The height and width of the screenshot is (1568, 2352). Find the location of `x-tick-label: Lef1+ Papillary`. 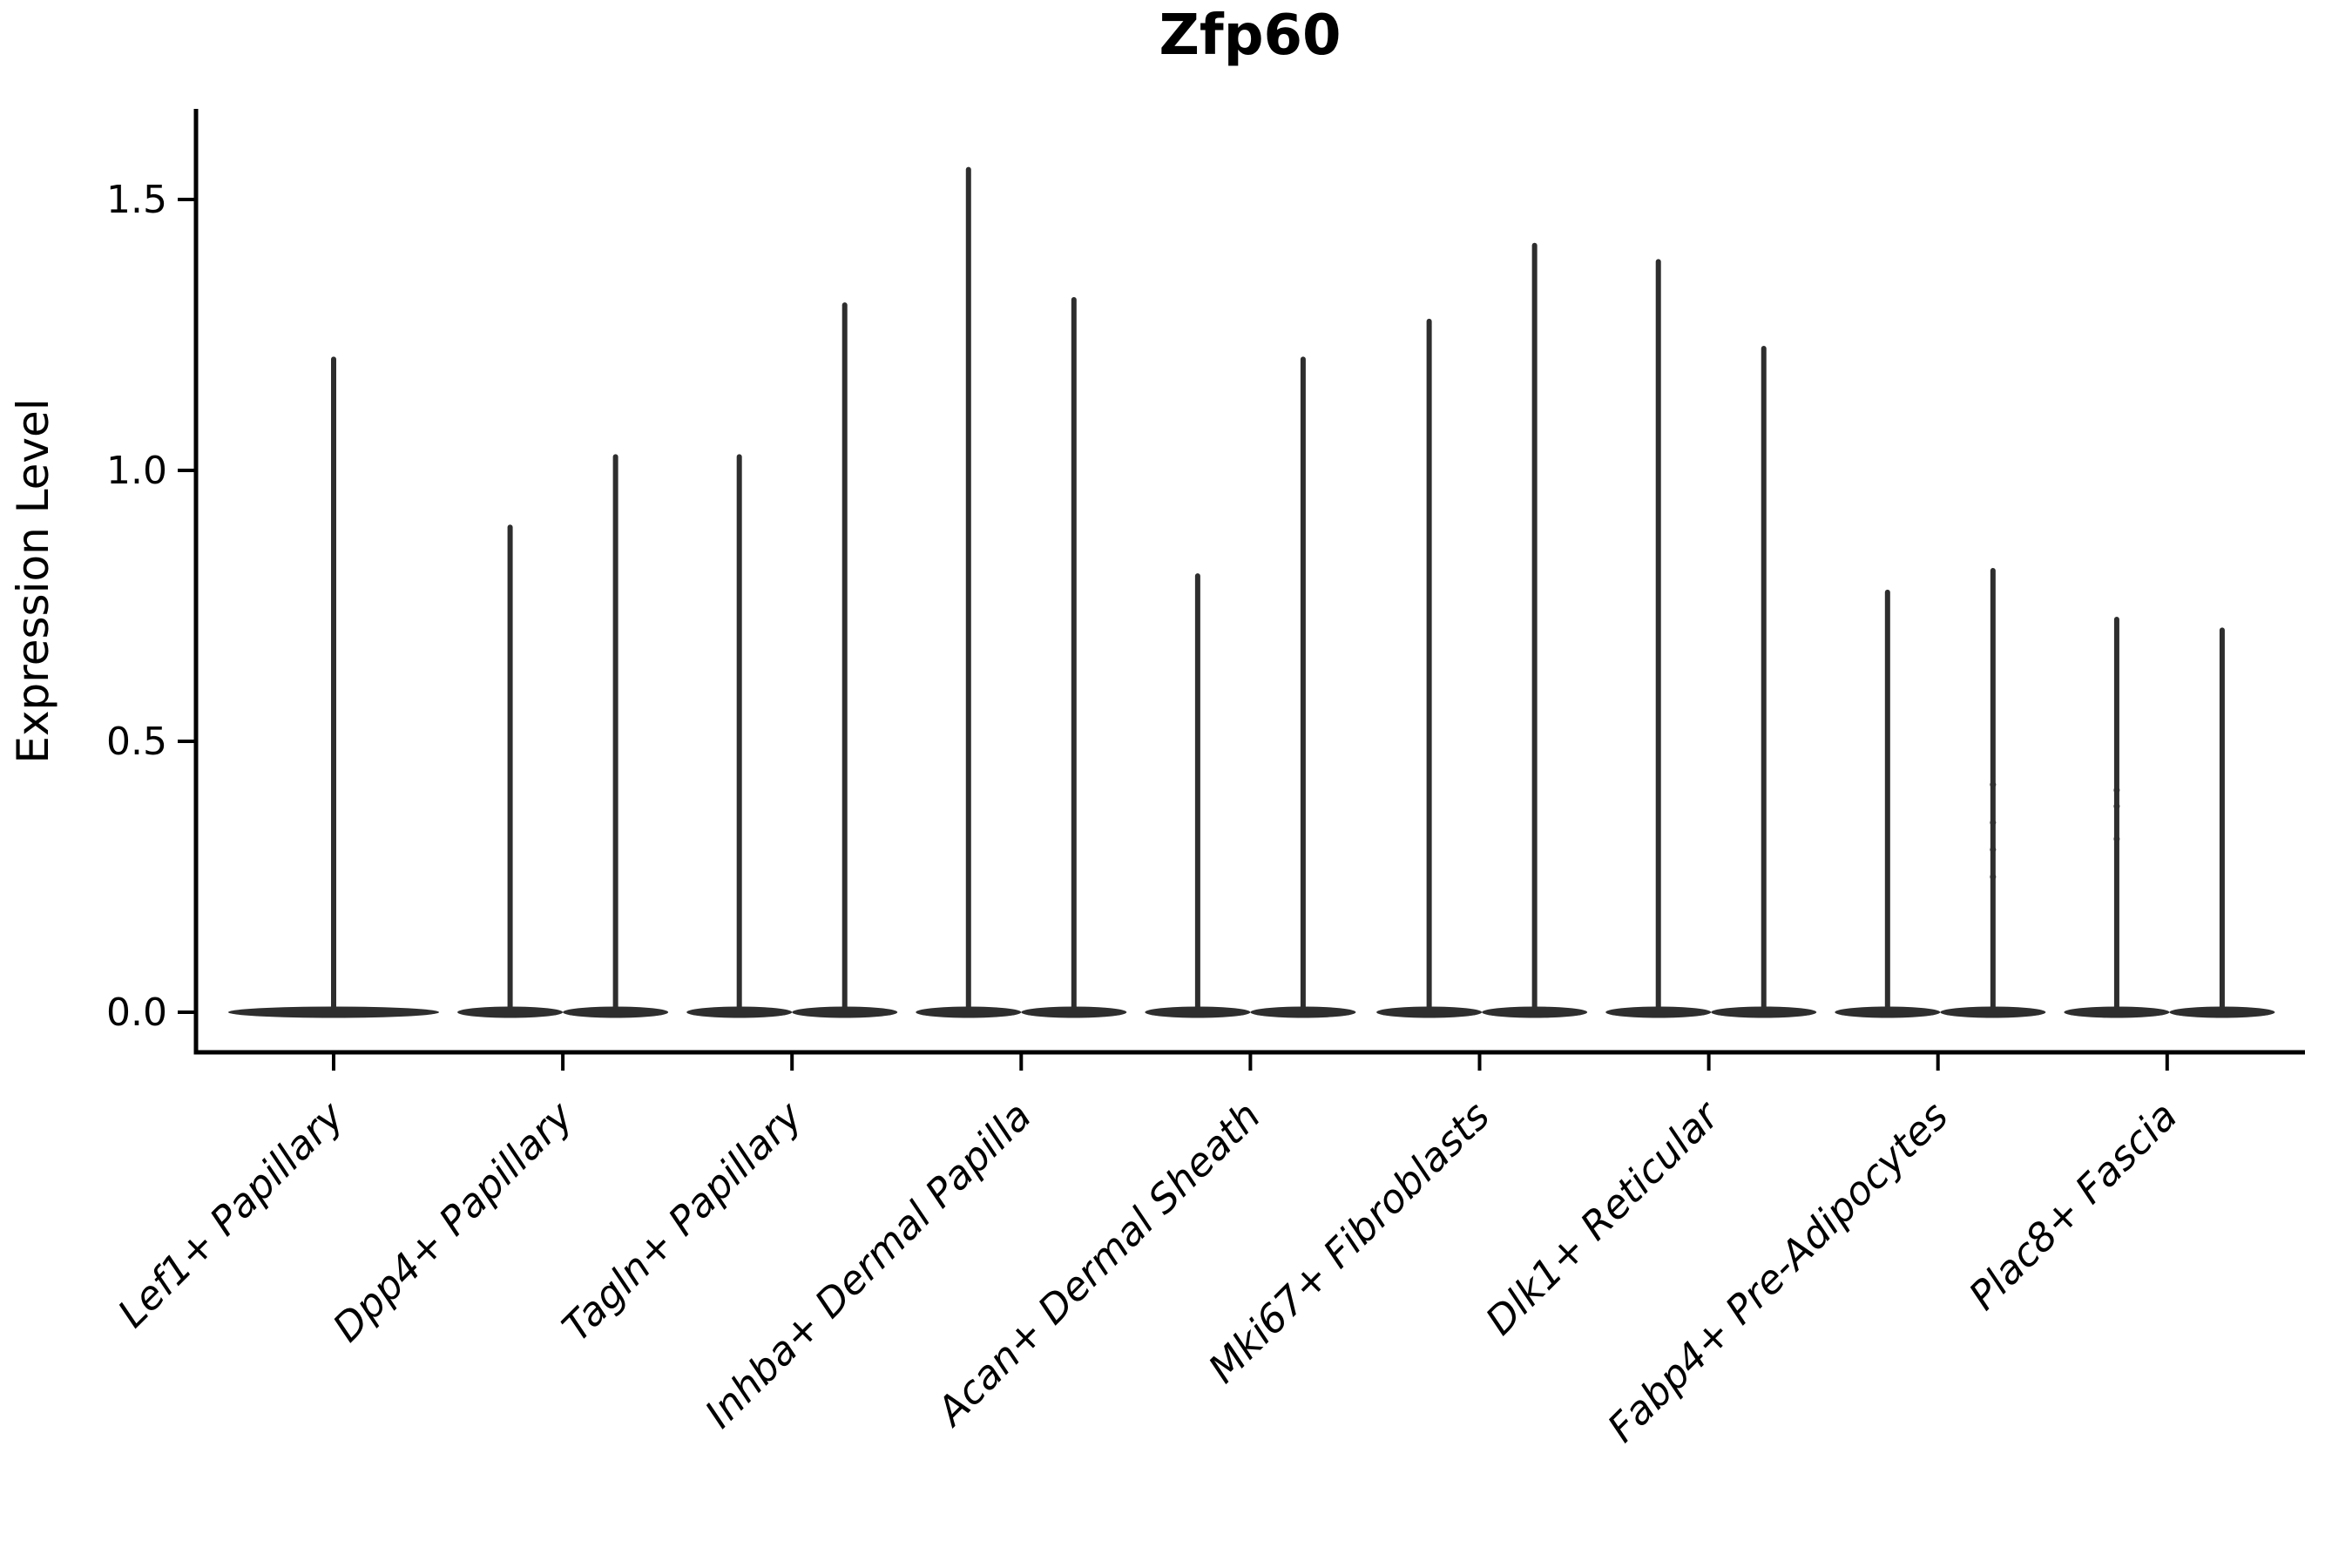

x-tick-label: Lef1+ Papillary is located at coordinates (231, 1214).